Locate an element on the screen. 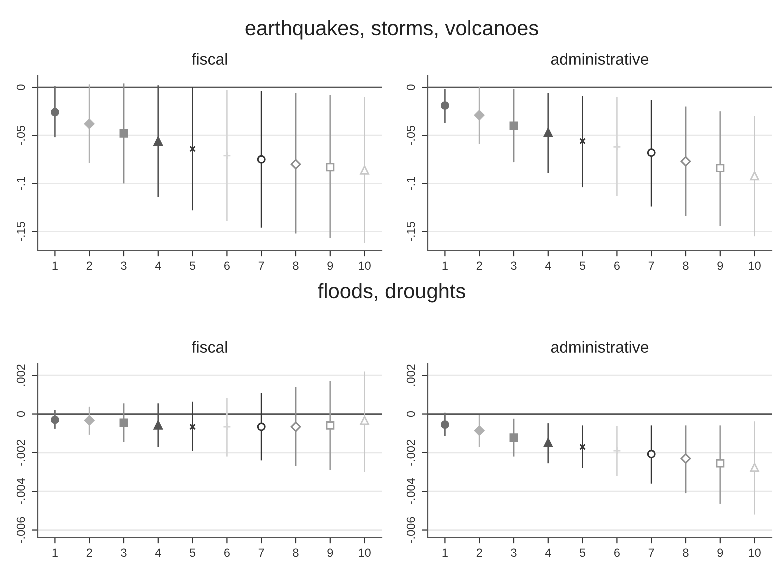 This screenshot has height=569, width=784. chart-subtitle: floods, droughts is located at coordinates (392, 293).